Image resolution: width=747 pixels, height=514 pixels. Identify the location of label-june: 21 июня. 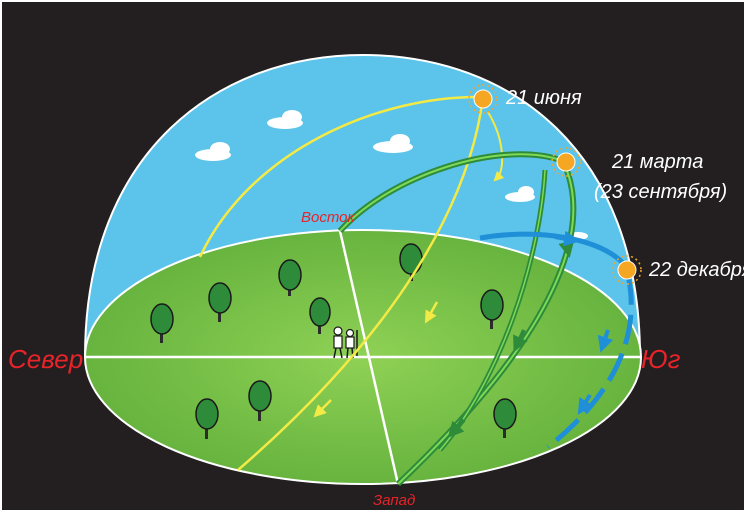
(543, 98).